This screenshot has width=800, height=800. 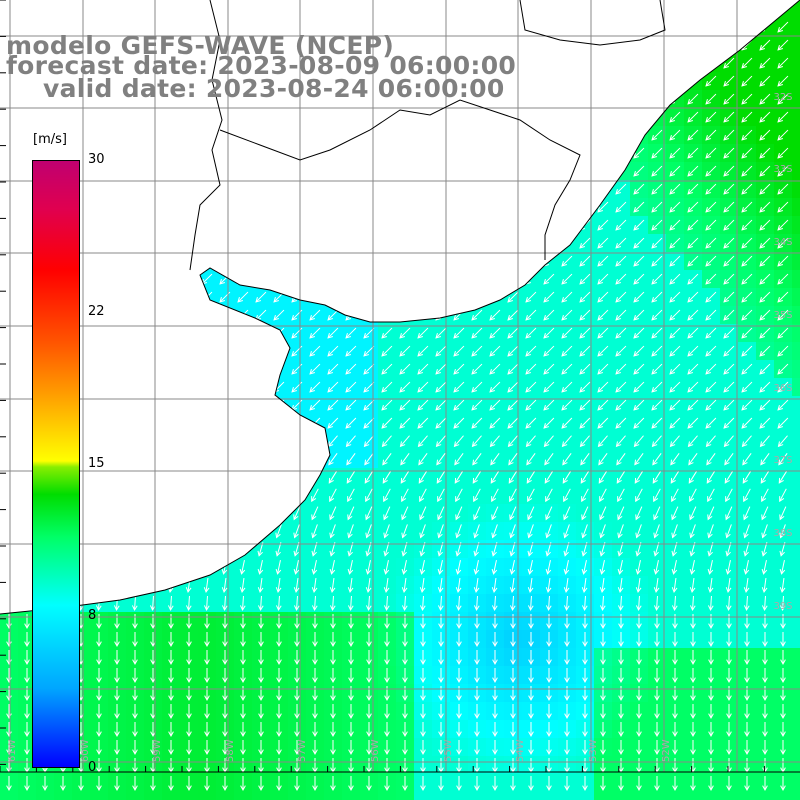 What do you see at coordinates (302, 750) in the screenshot?
I see `lon-label: 57W` at bounding box center [302, 750].